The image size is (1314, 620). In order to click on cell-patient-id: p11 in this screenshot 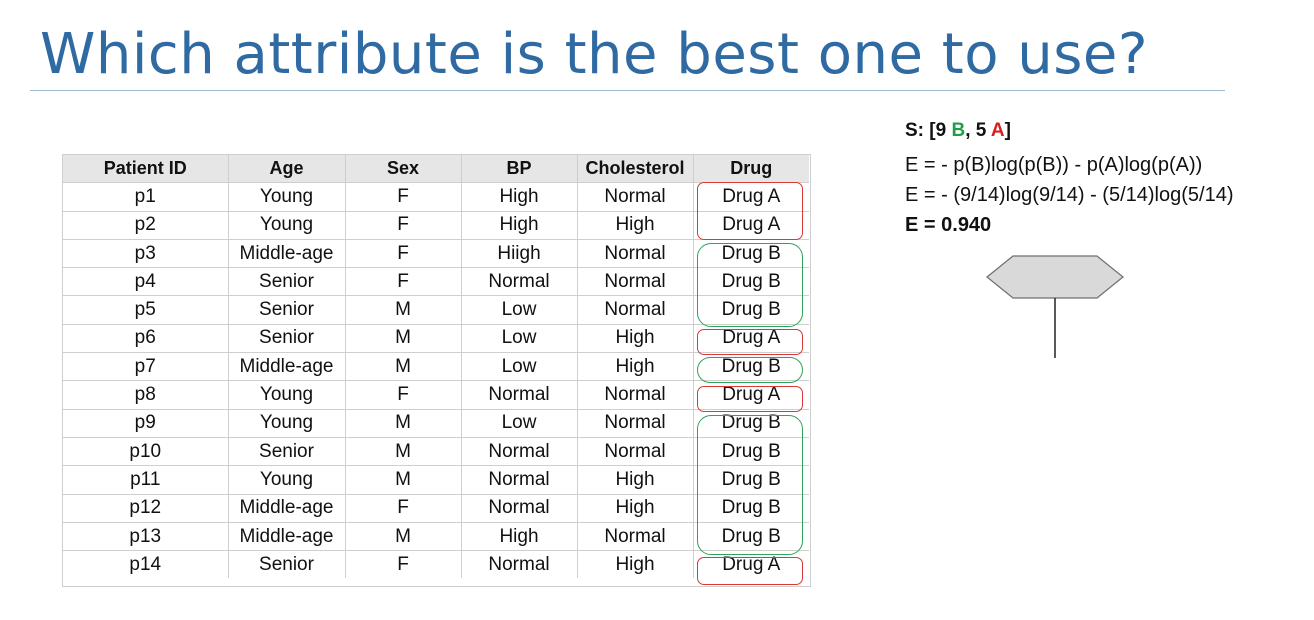, I will do `click(146, 480)`.